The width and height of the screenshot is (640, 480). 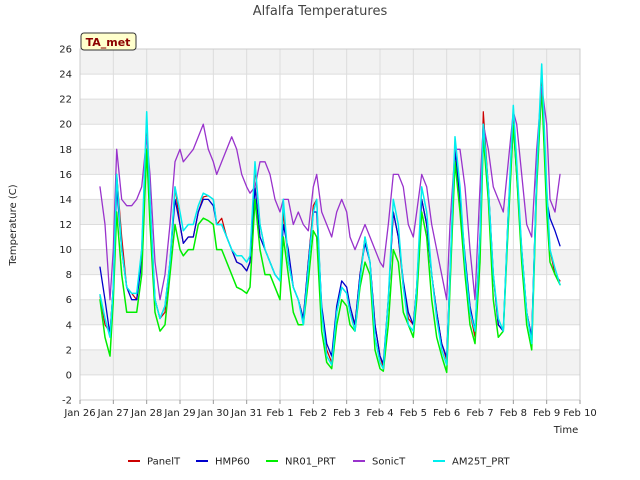 I want to click on legend-item-nr01-prt: NR01_PRT, so click(x=301, y=462).